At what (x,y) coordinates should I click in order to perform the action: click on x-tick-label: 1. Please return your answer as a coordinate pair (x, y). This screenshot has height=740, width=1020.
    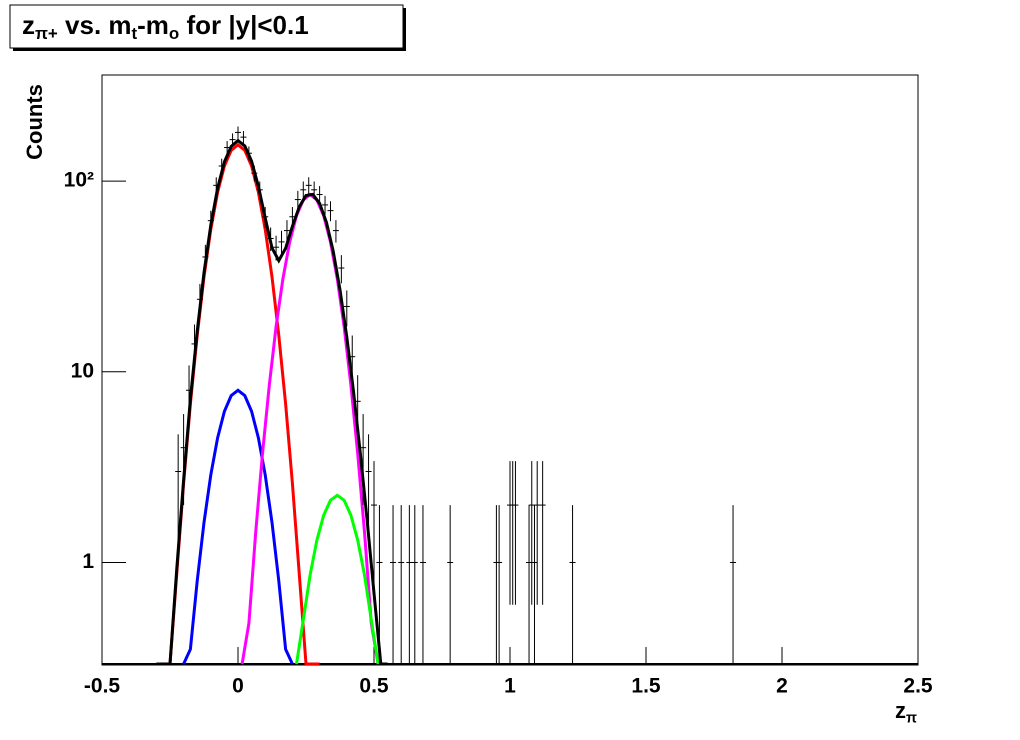
    Looking at the image, I should click on (510, 686).